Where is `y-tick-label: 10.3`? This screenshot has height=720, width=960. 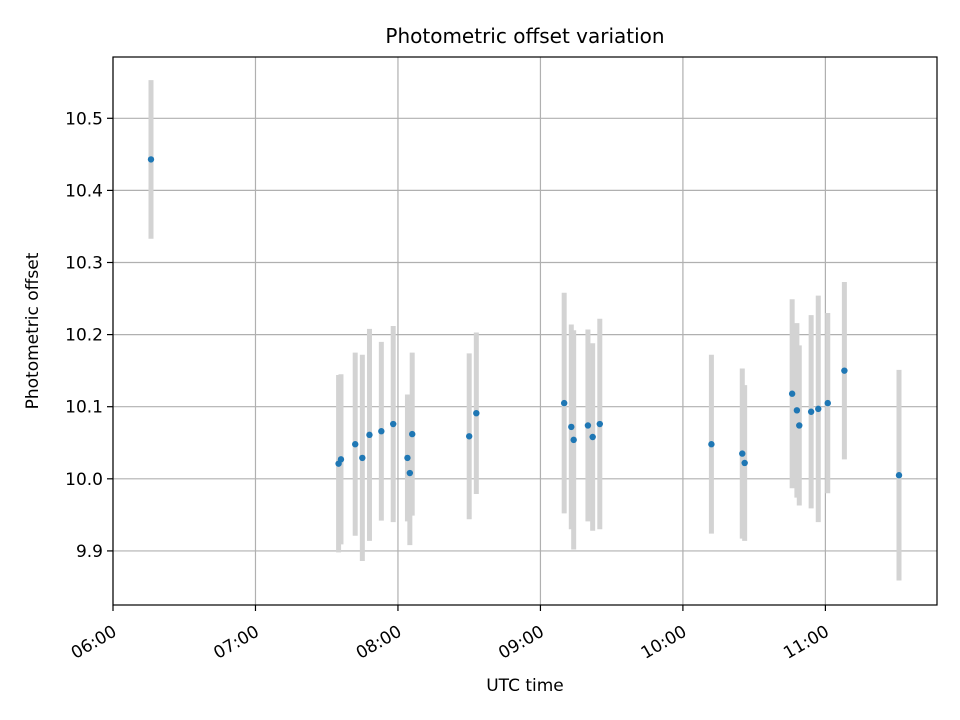 y-tick-label: 10.3 is located at coordinates (84, 264).